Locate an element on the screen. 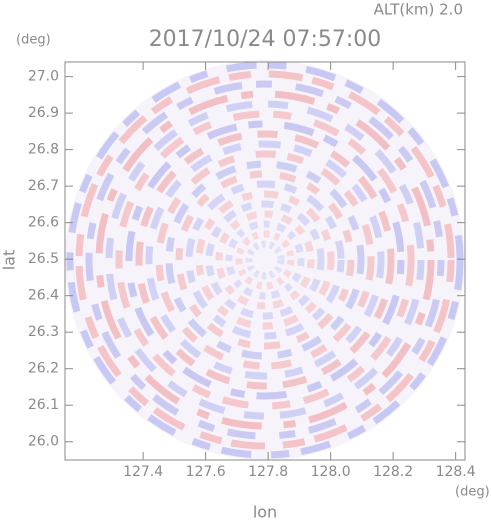 This screenshot has width=491, height=521. x-tick-label: 127.8 is located at coordinates (268, 472).